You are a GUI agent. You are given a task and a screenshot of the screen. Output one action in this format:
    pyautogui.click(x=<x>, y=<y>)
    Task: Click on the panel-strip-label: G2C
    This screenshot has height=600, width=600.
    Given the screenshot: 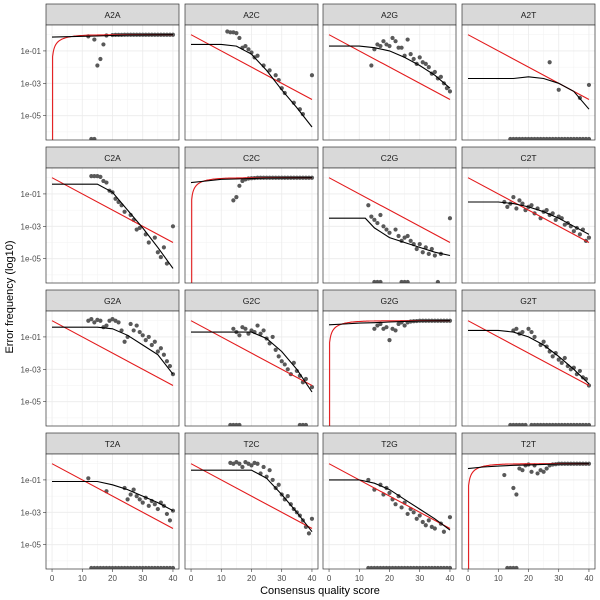 What is the action you would take?
    pyautogui.click(x=251, y=301)
    